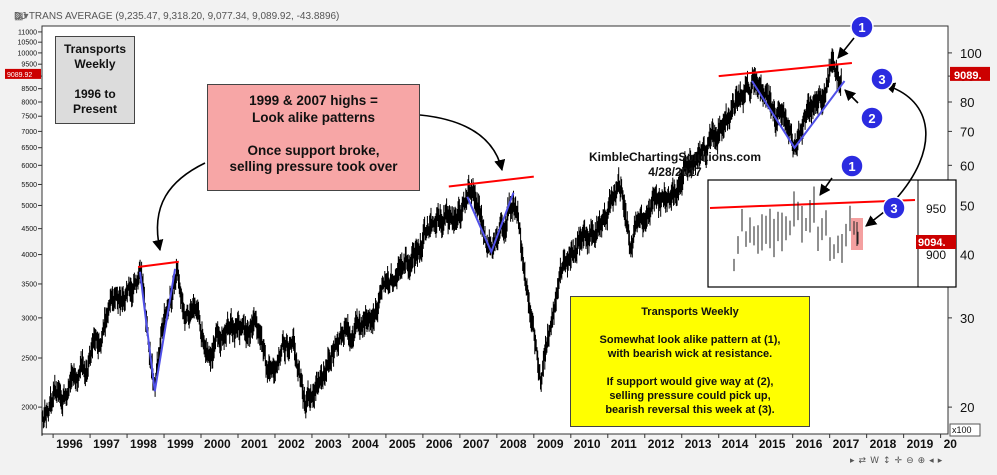  I want to click on scroll-right-icon: ◂, so click(931, 461).